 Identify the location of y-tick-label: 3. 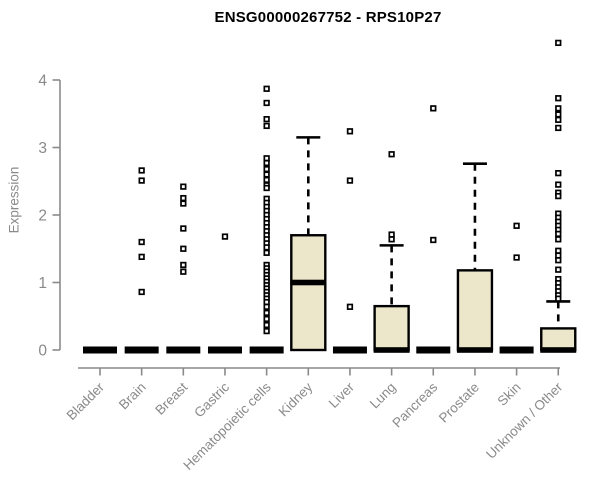
(42, 148).